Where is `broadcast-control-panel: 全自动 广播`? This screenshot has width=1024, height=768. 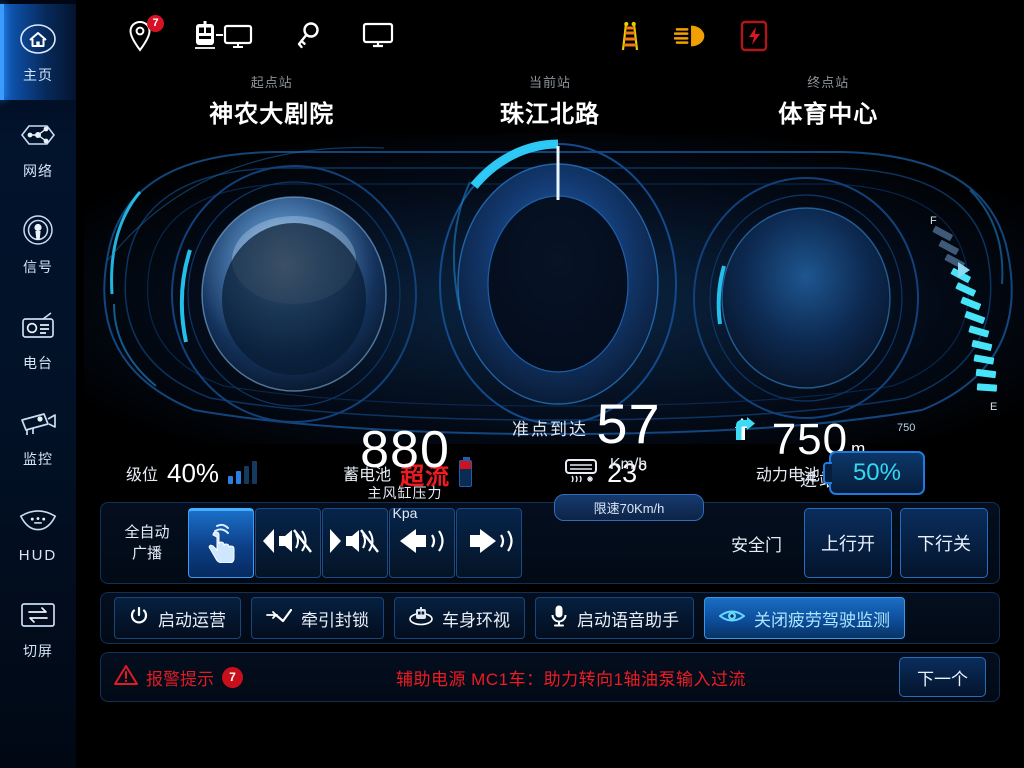 broadcast-control-panel: 全自动 广播 is located at coordinates (550, 543).